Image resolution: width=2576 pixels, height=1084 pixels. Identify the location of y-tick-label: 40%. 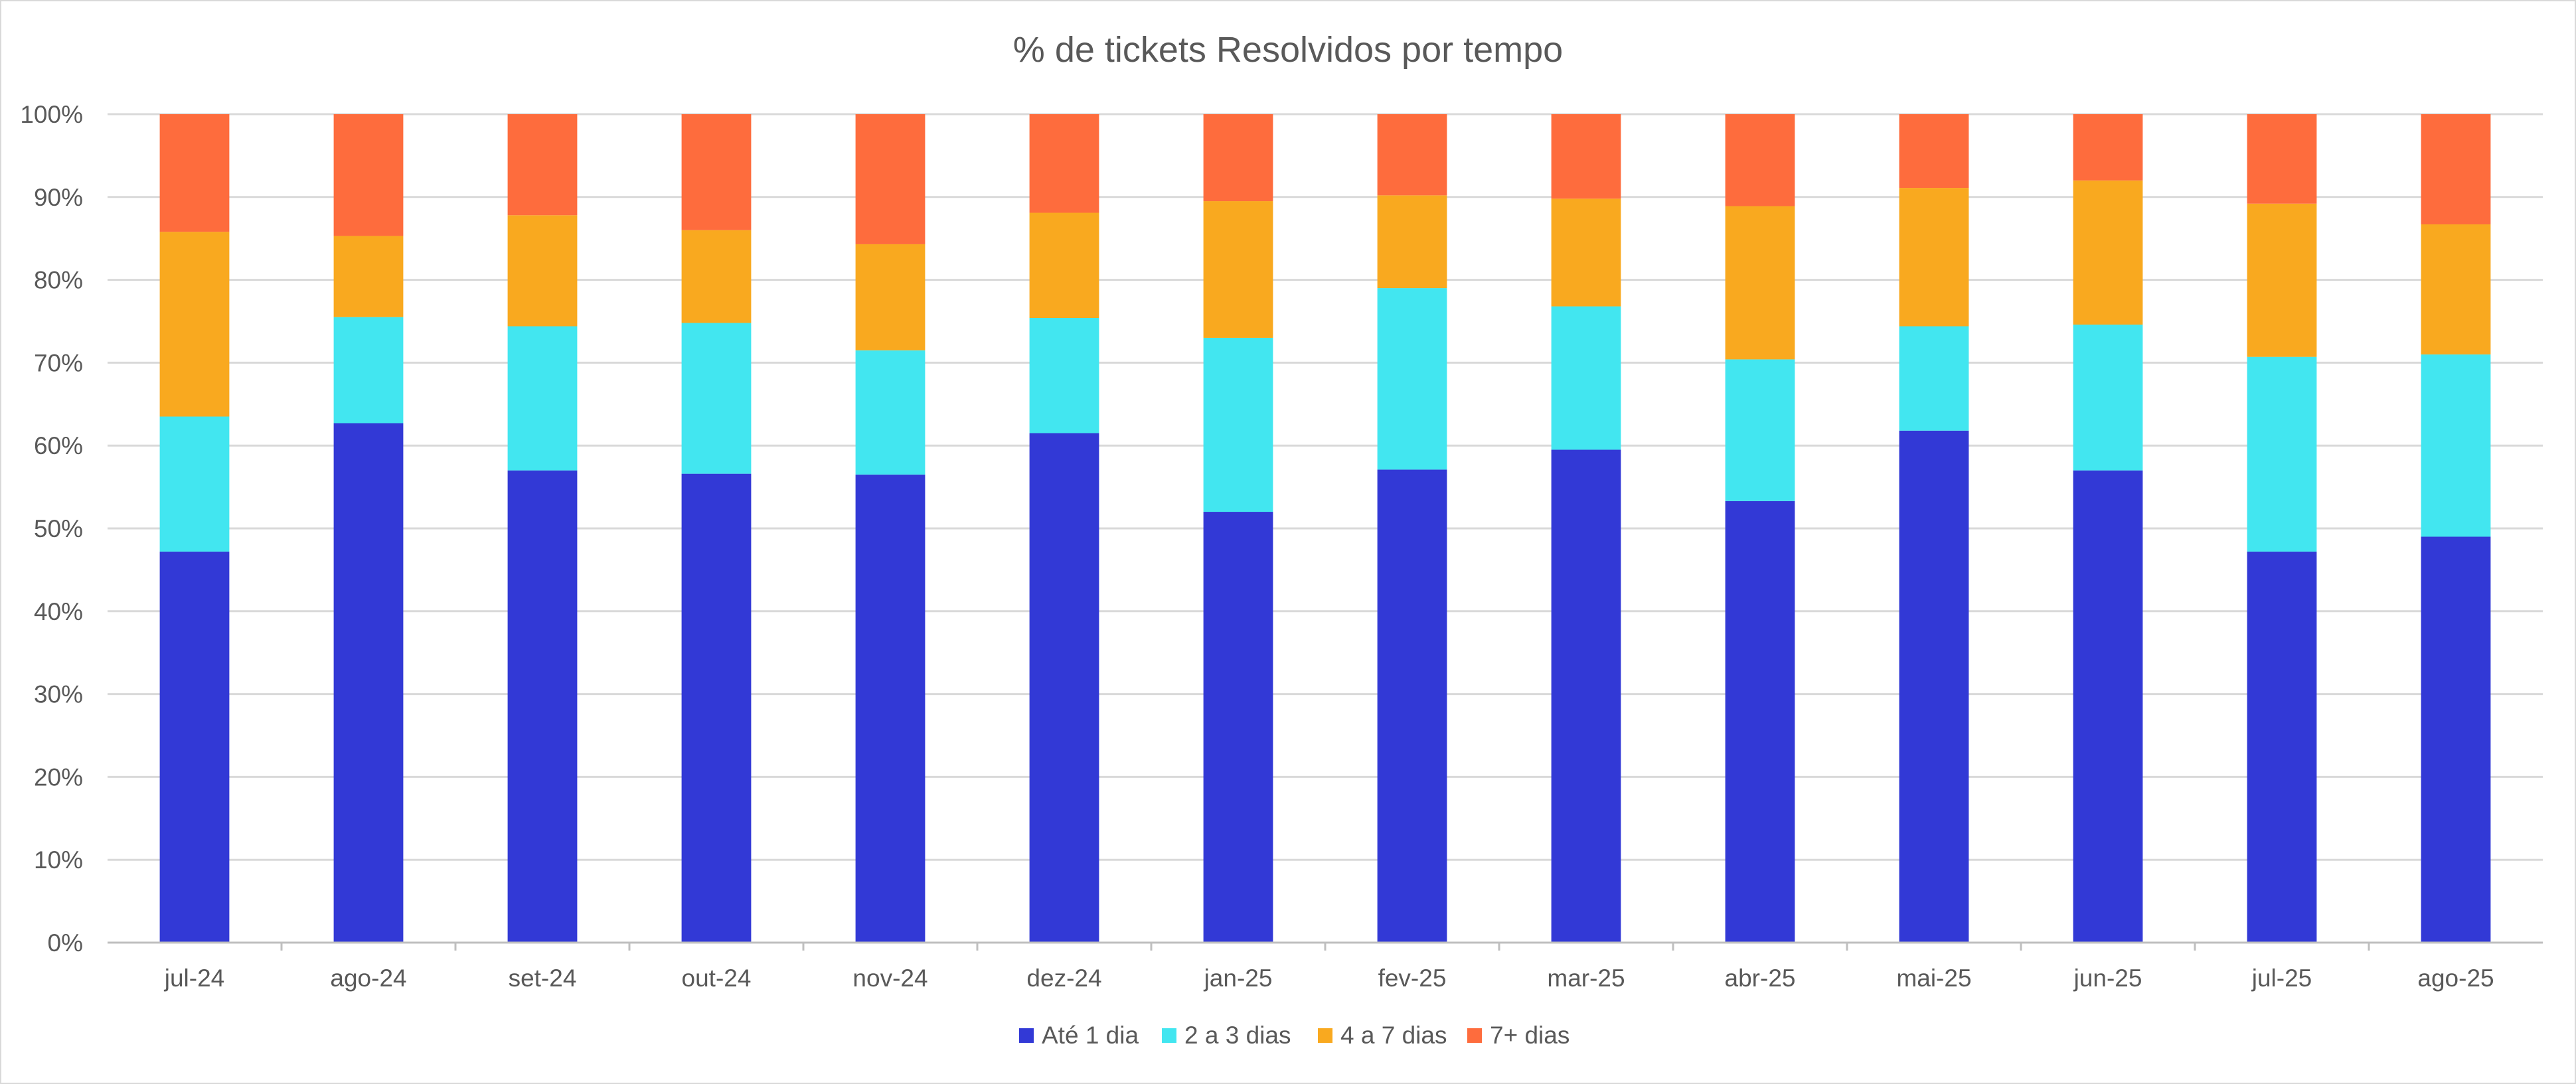
(58, 611).